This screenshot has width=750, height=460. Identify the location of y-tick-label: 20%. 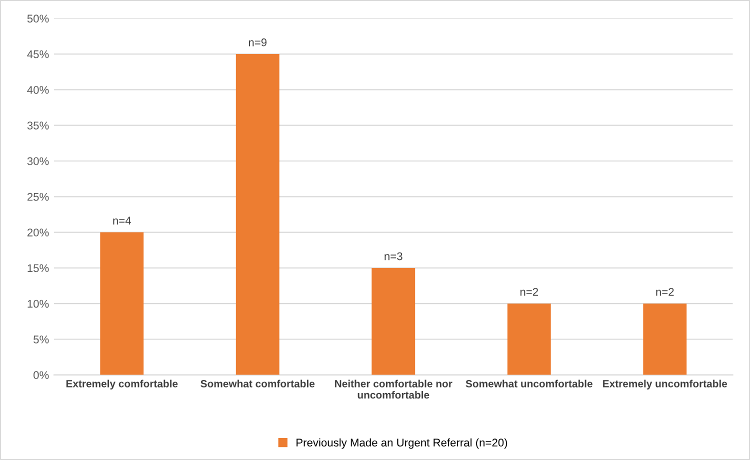
(38, 232).